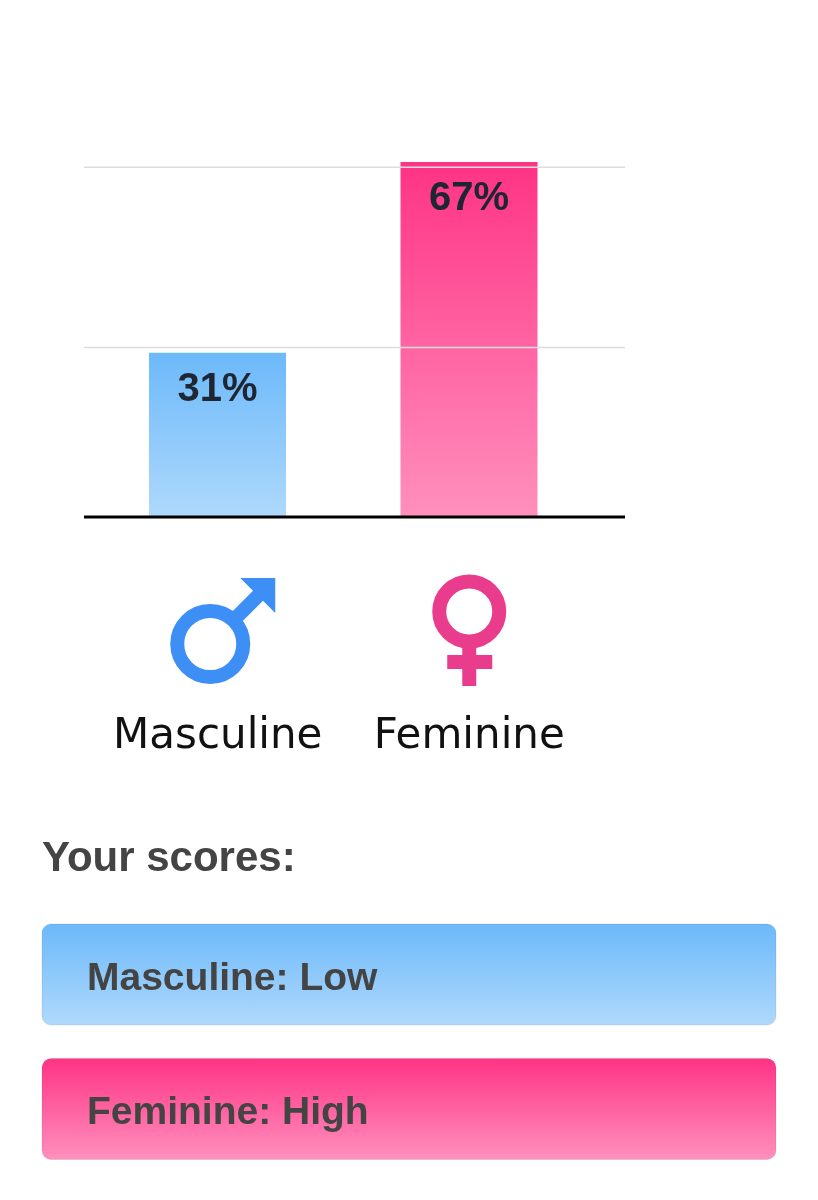 This screenshot has height=1200, width=818. I want to click on text: Feminine: High, so click(228, 1111).